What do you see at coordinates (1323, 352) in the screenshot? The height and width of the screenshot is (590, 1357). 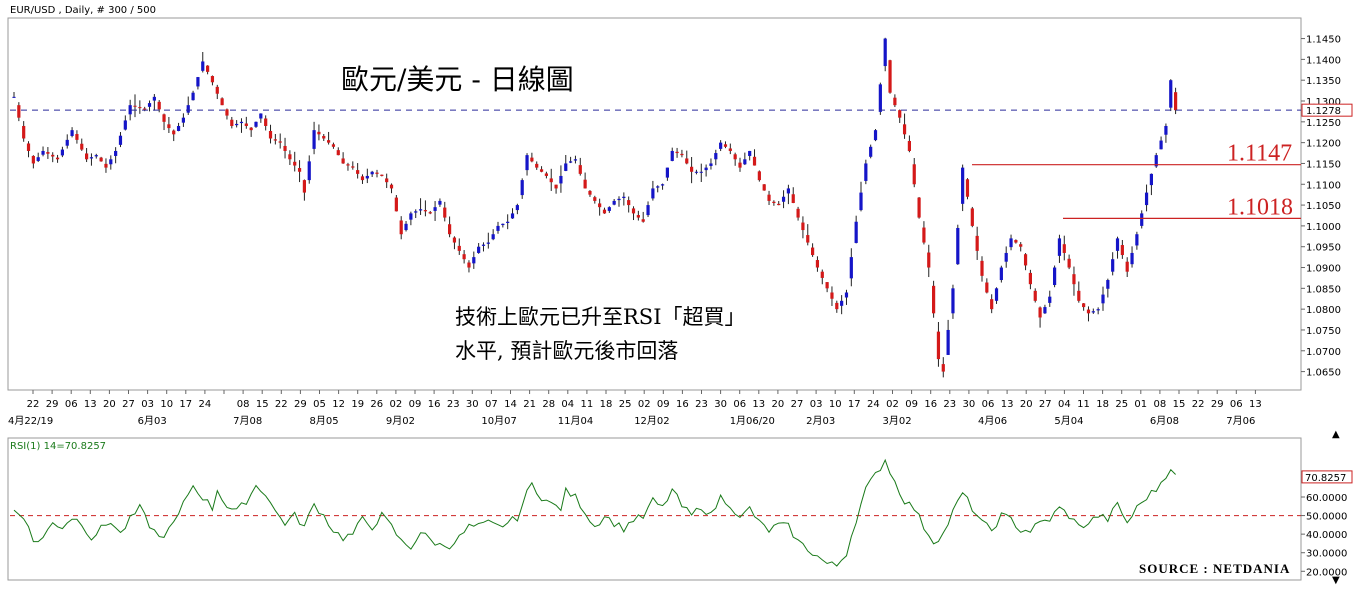 I see `price-tick-label: 1.0700` at bounding box center [1323, 352].